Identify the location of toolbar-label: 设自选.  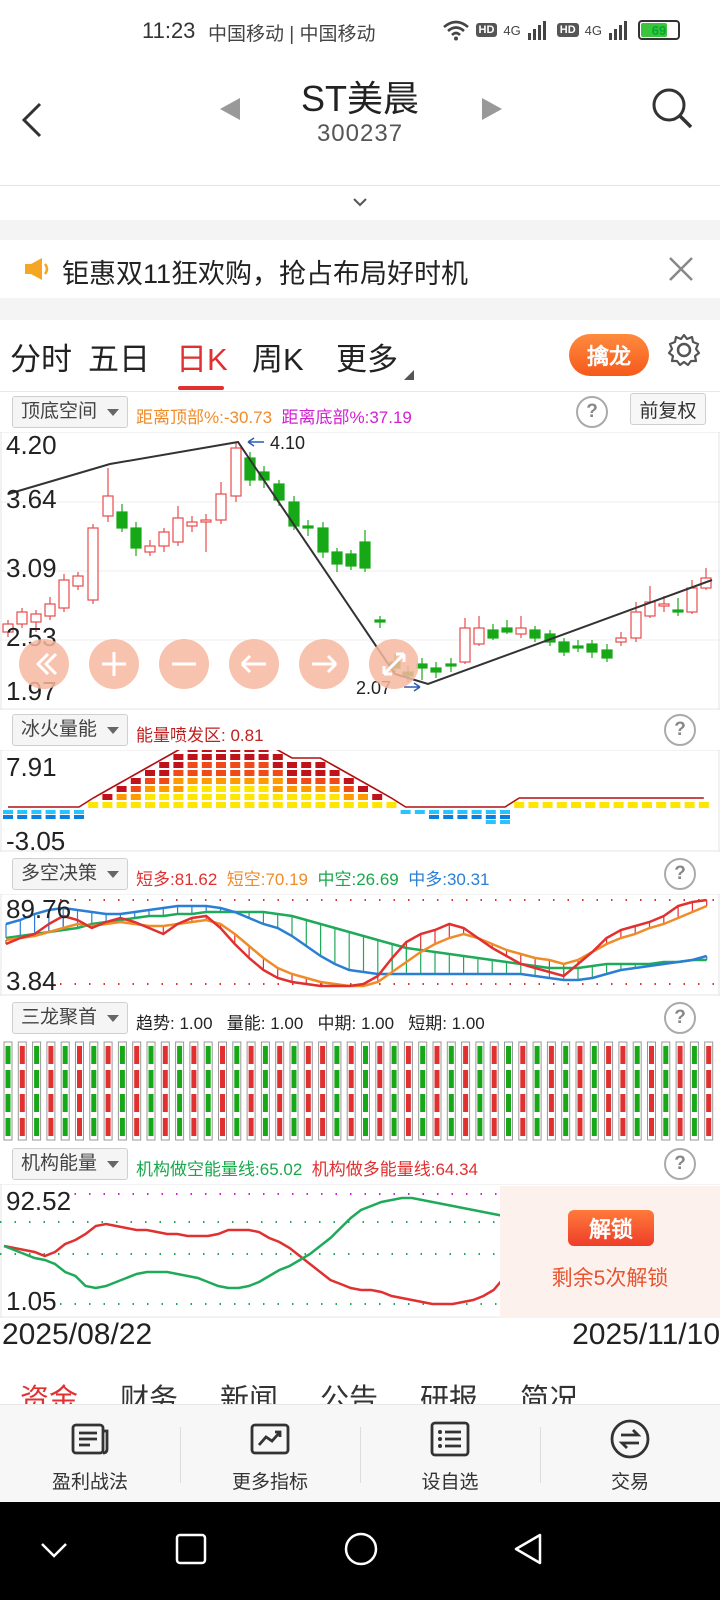
(450, 1482).